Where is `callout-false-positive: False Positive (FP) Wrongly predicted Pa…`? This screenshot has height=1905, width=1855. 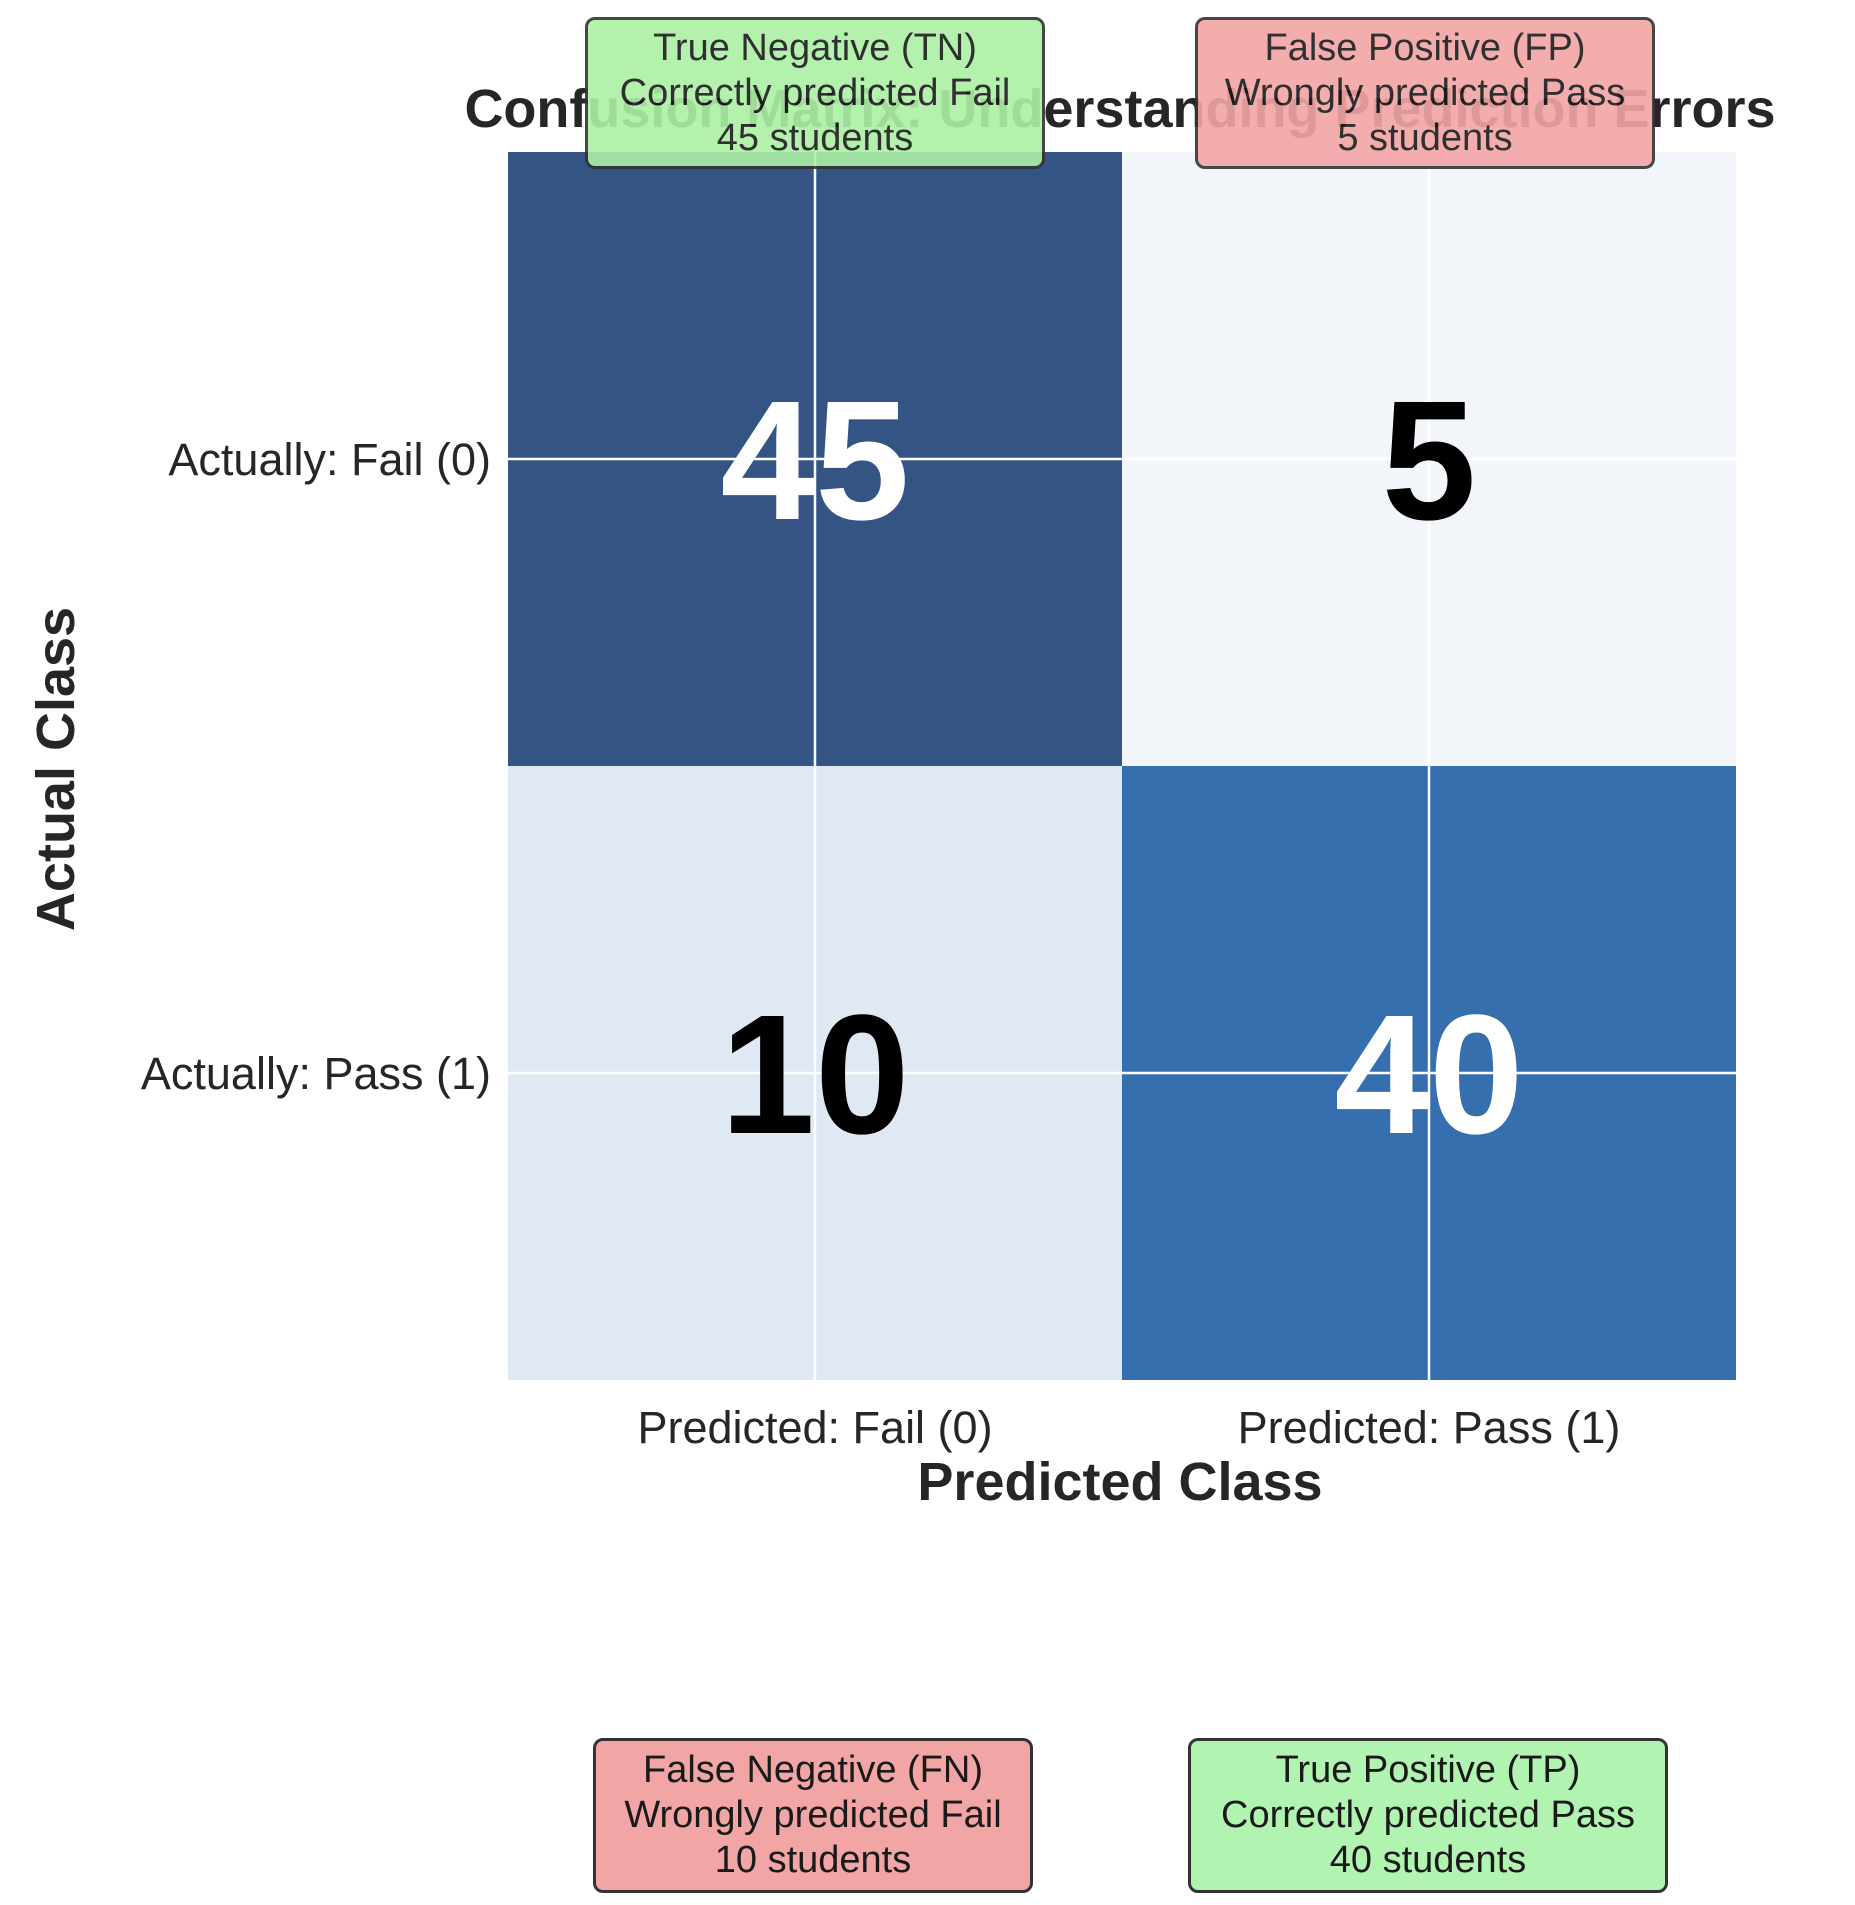 callout-false-positive: False Positive (FP) Wrongly predicted Pa… is located at coordinates (1425, 93).